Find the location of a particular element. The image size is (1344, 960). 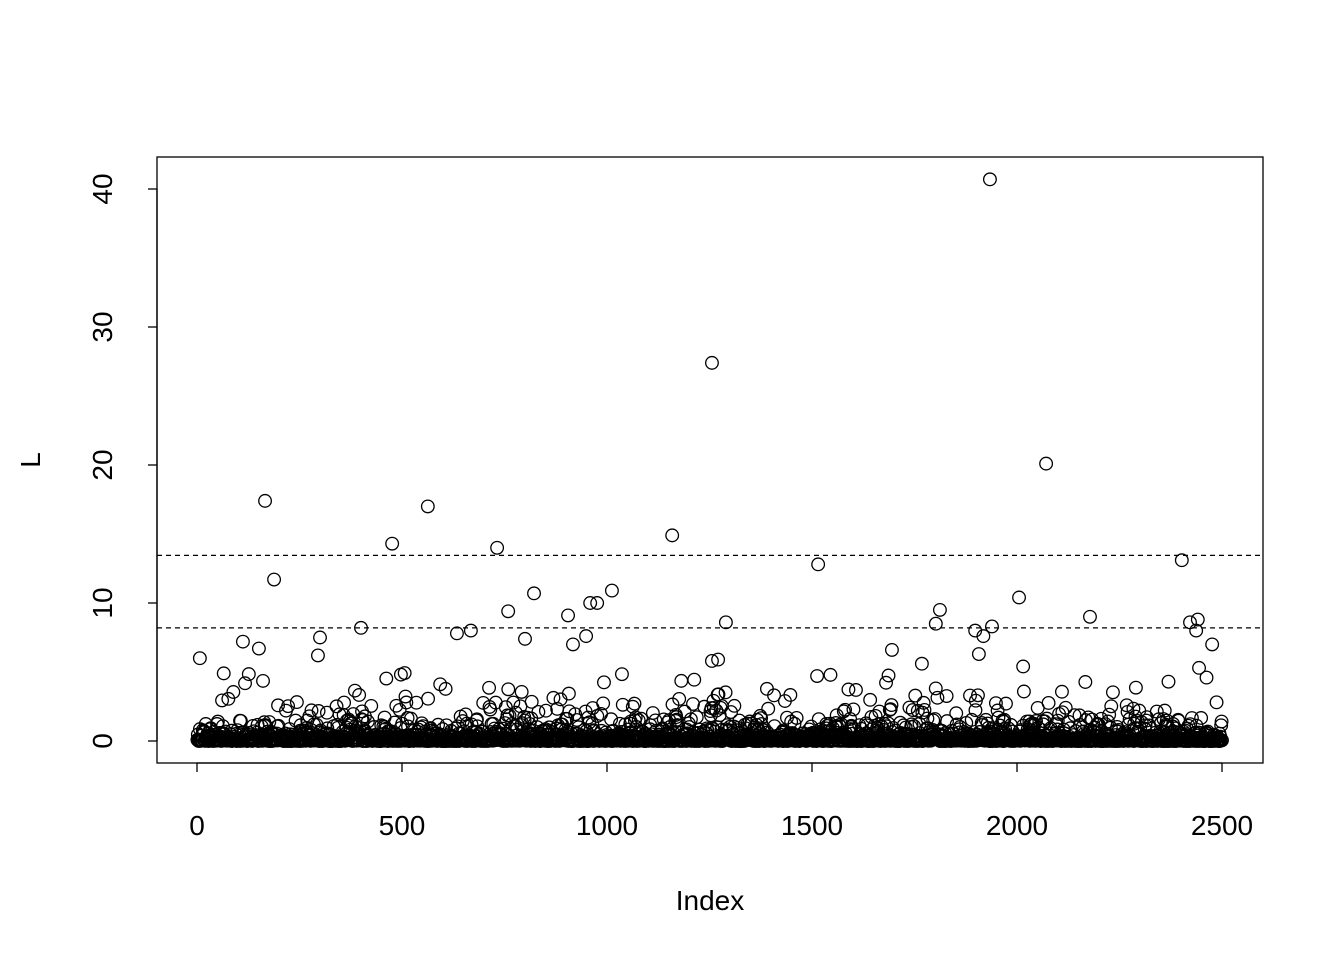

x-tick-label: 500 is located at coordinates (402, 825).